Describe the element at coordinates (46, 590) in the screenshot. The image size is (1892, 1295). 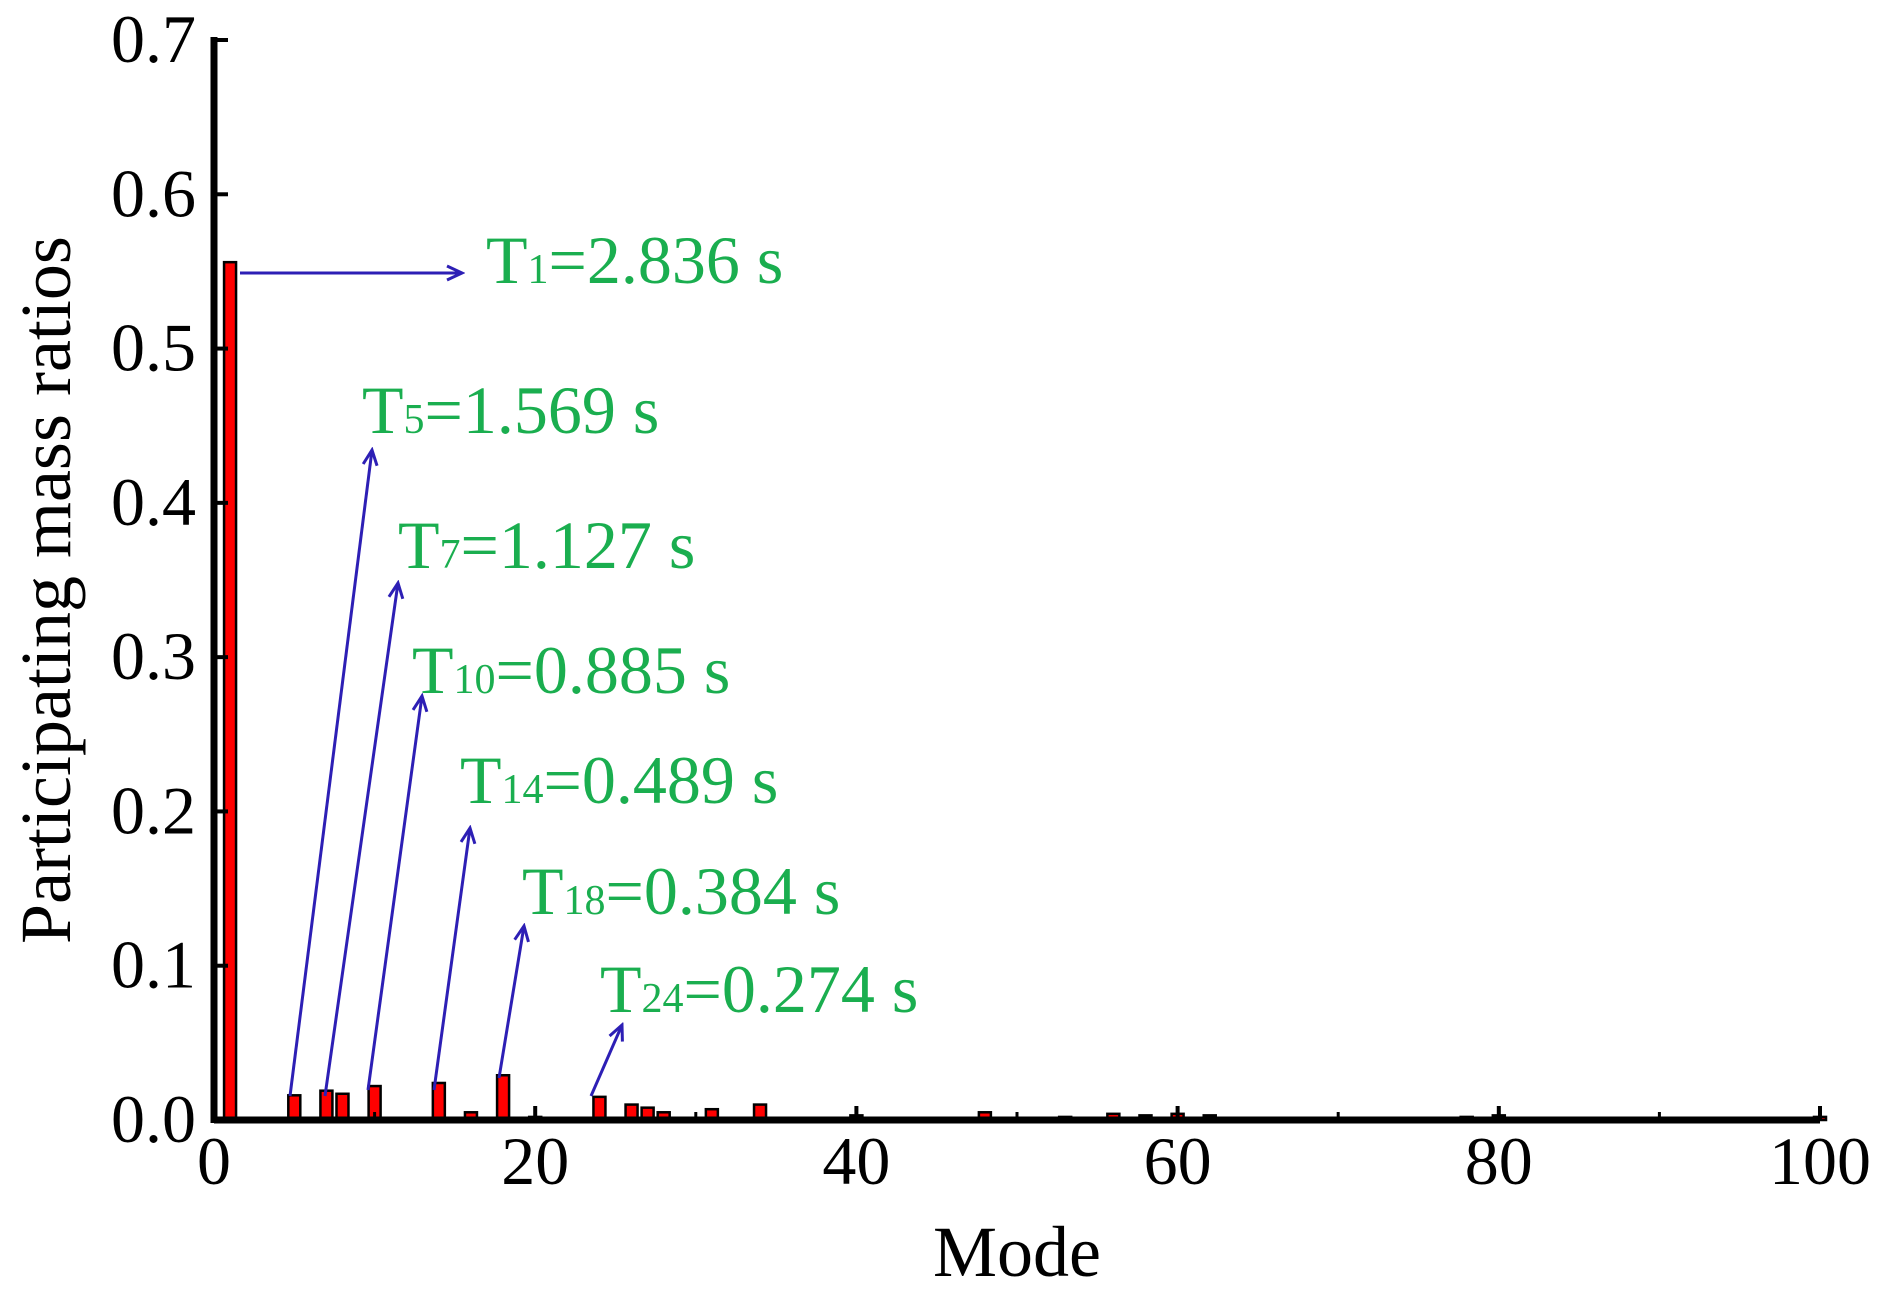
I see `y-axis-title: Participating mass ratios` at that location.